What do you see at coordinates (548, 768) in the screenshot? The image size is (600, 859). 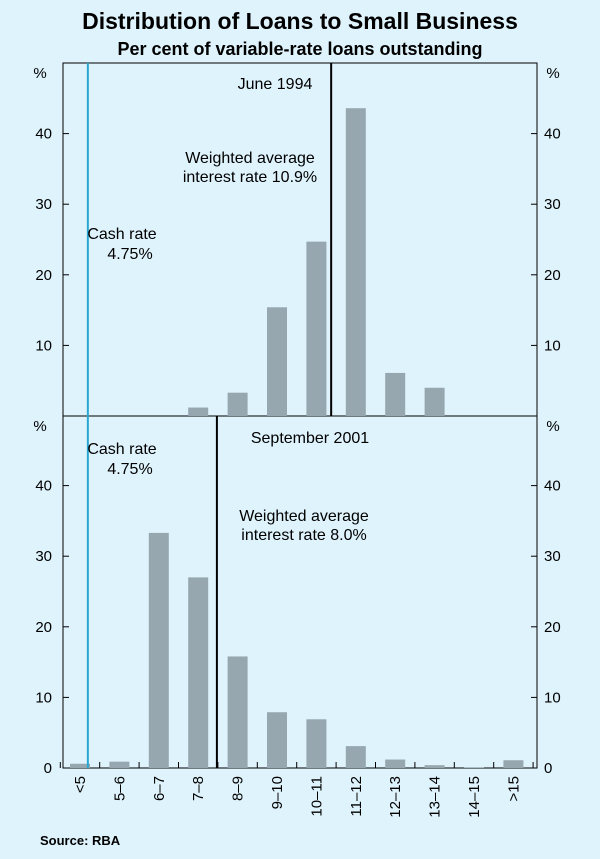 I see `y-tick-label-right: 0` at bounding box center [548, 768].